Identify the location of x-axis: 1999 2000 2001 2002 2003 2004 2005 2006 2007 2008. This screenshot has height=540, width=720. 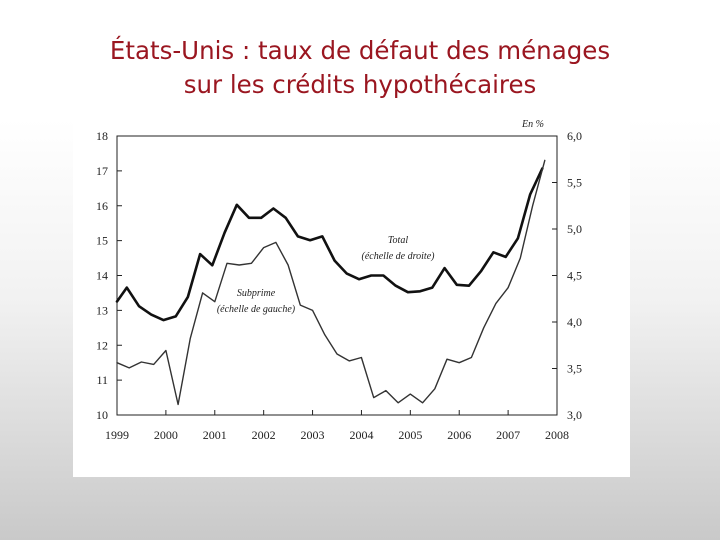
(337, 426).